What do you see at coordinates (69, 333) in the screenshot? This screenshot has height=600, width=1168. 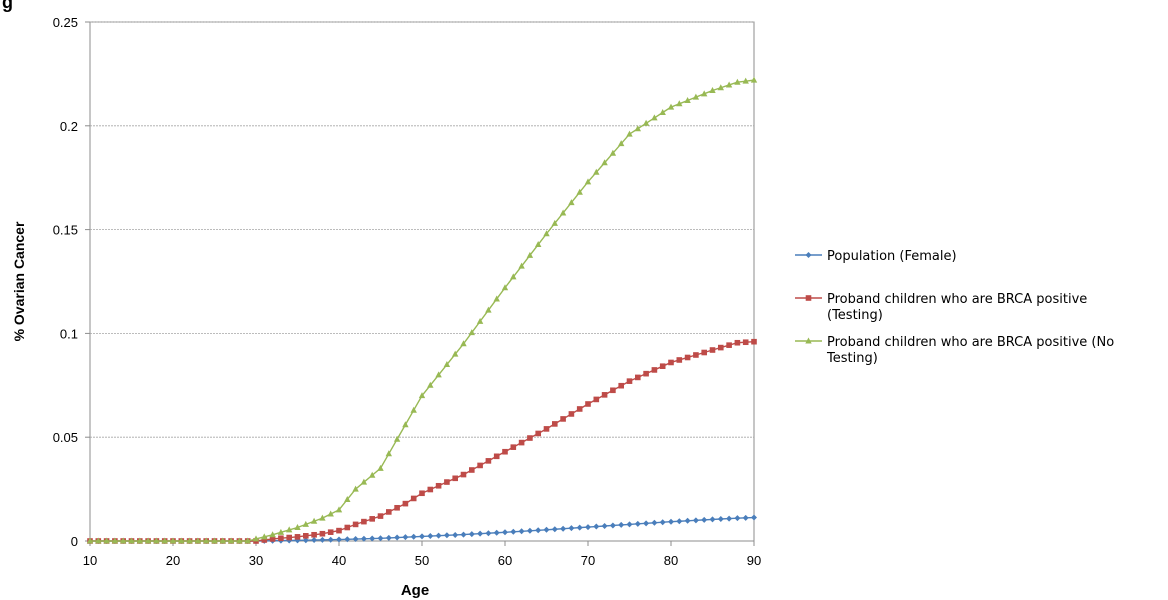 I see `y-tick-label: 0.1` at bounding box center [69, 333].